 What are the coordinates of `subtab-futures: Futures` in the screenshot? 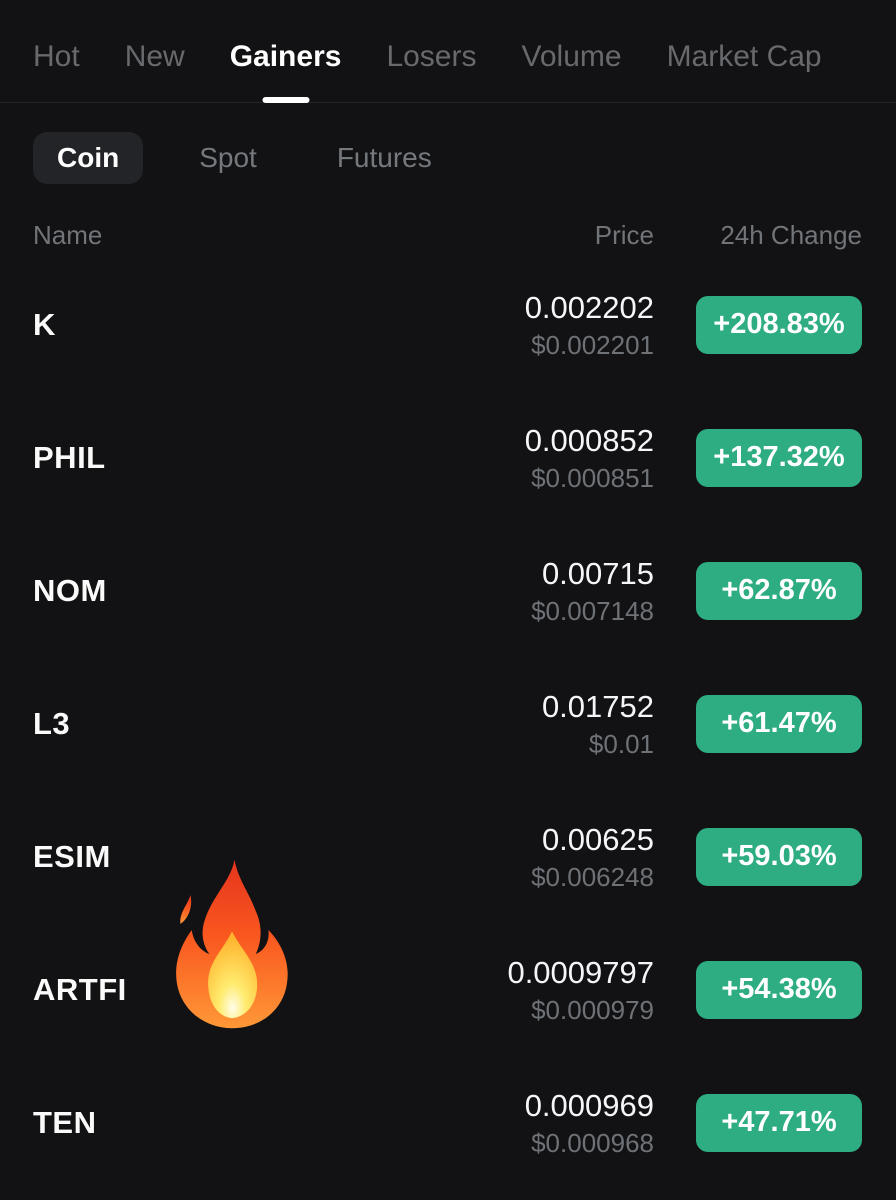 It's located at (384, 157).